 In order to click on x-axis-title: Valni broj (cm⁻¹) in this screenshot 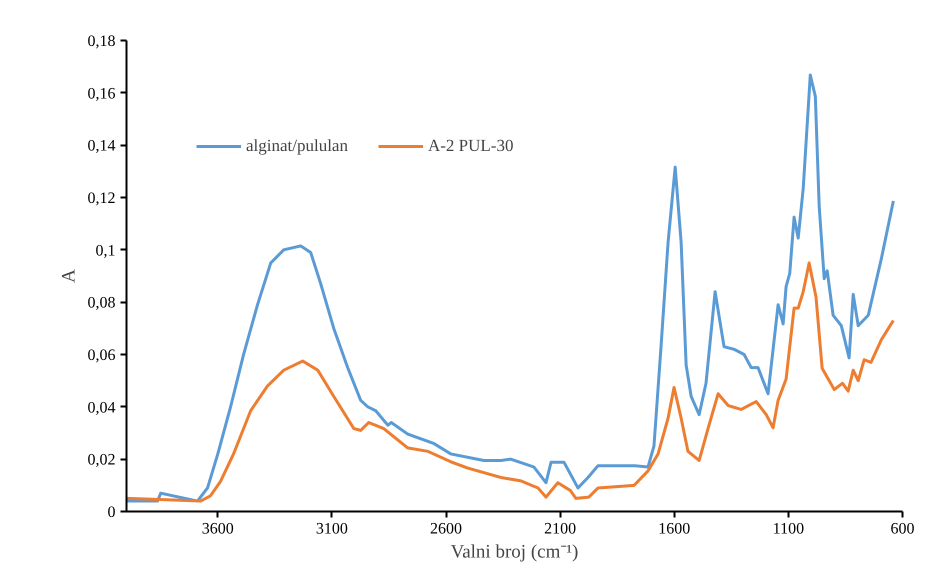, I will do `click(514, 552)`.